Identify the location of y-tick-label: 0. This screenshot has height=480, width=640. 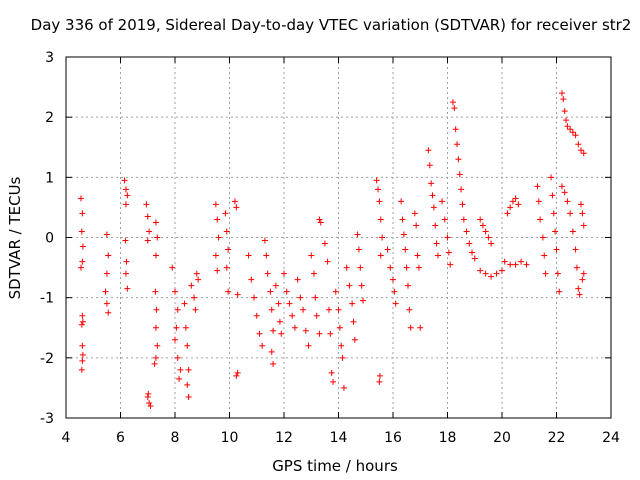
(49, 239).